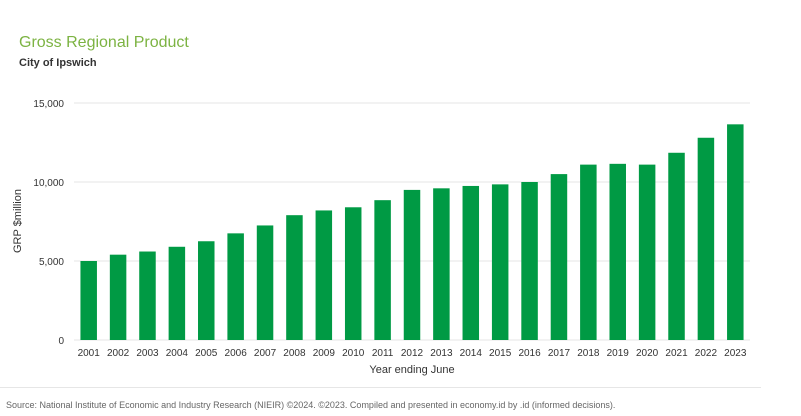 The image size is (801, 416). I want to click on x-tick-label: 2001, so click(89, 353).